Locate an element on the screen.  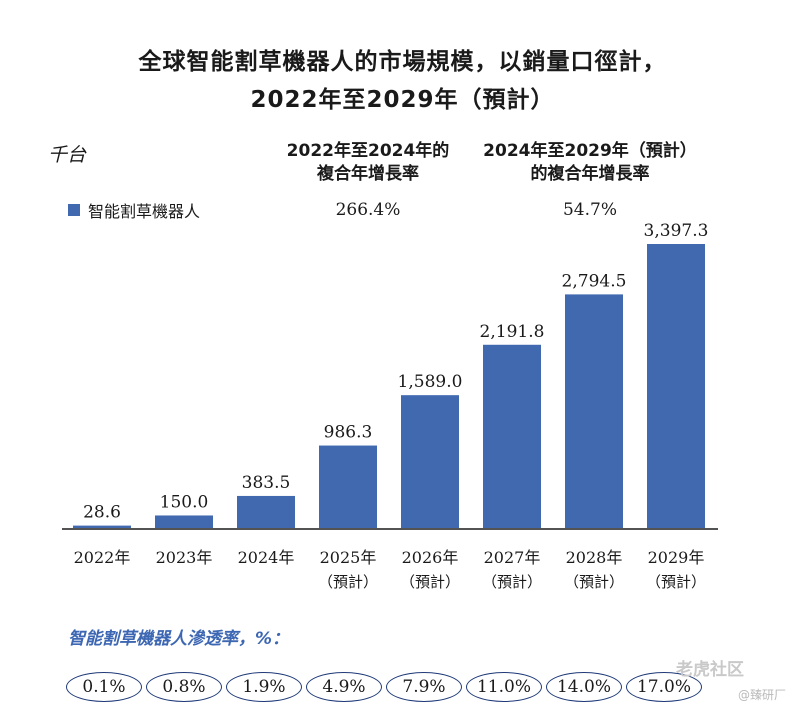
penetration-value-3: 4.9% is located at coordinates (344, 687).